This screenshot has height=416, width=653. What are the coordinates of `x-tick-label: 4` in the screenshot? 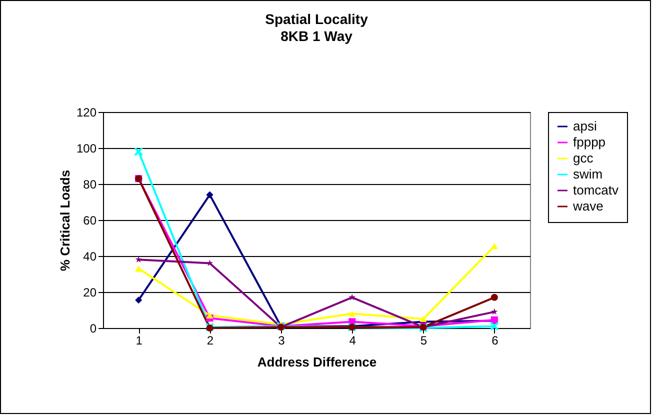 It's located at (352, 341).